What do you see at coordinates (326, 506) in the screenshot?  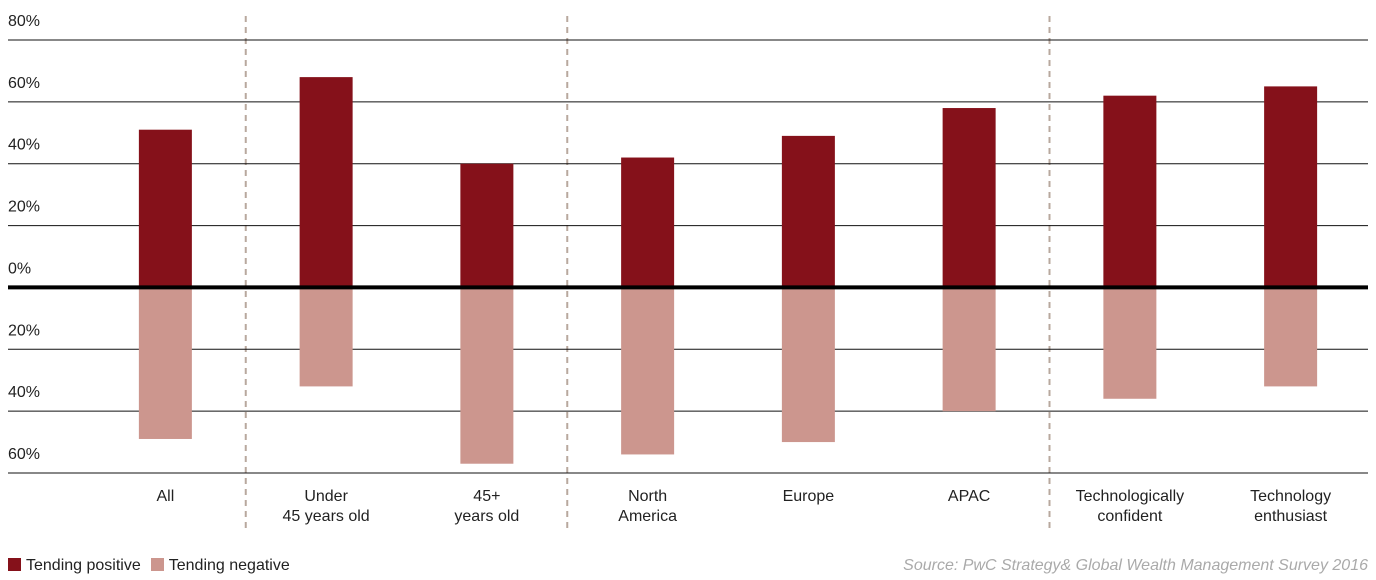 I see `x-tick-label: Under 45 years old` at bounding box center [326, 506].